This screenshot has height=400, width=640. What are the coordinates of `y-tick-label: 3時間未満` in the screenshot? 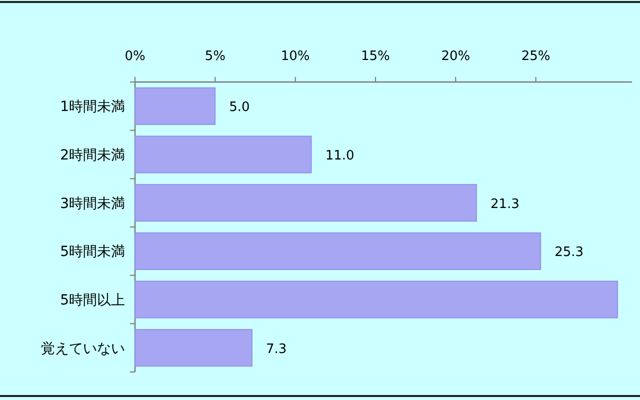 It's located at (92, 204).